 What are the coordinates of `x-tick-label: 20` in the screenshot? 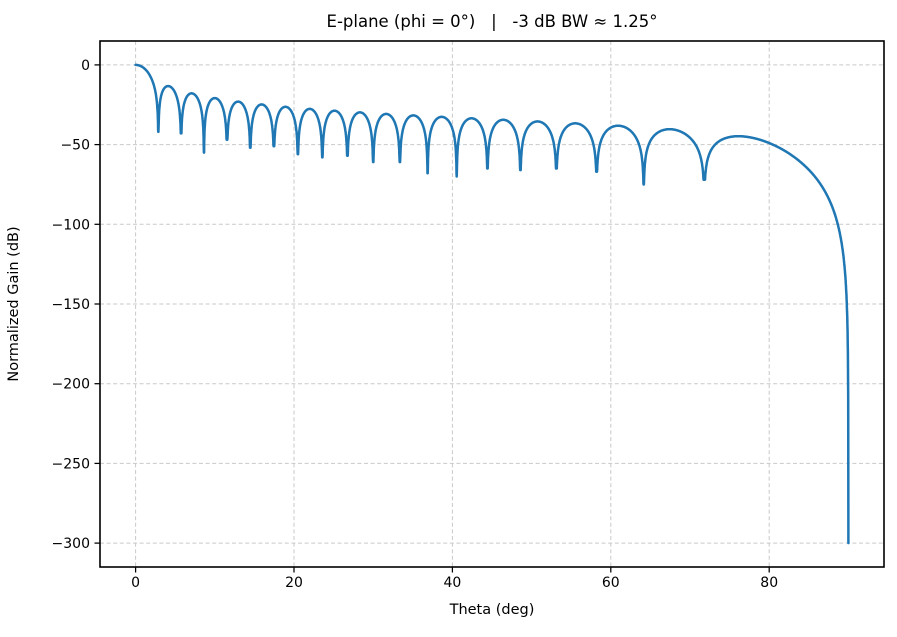 It's located at (294, 583).